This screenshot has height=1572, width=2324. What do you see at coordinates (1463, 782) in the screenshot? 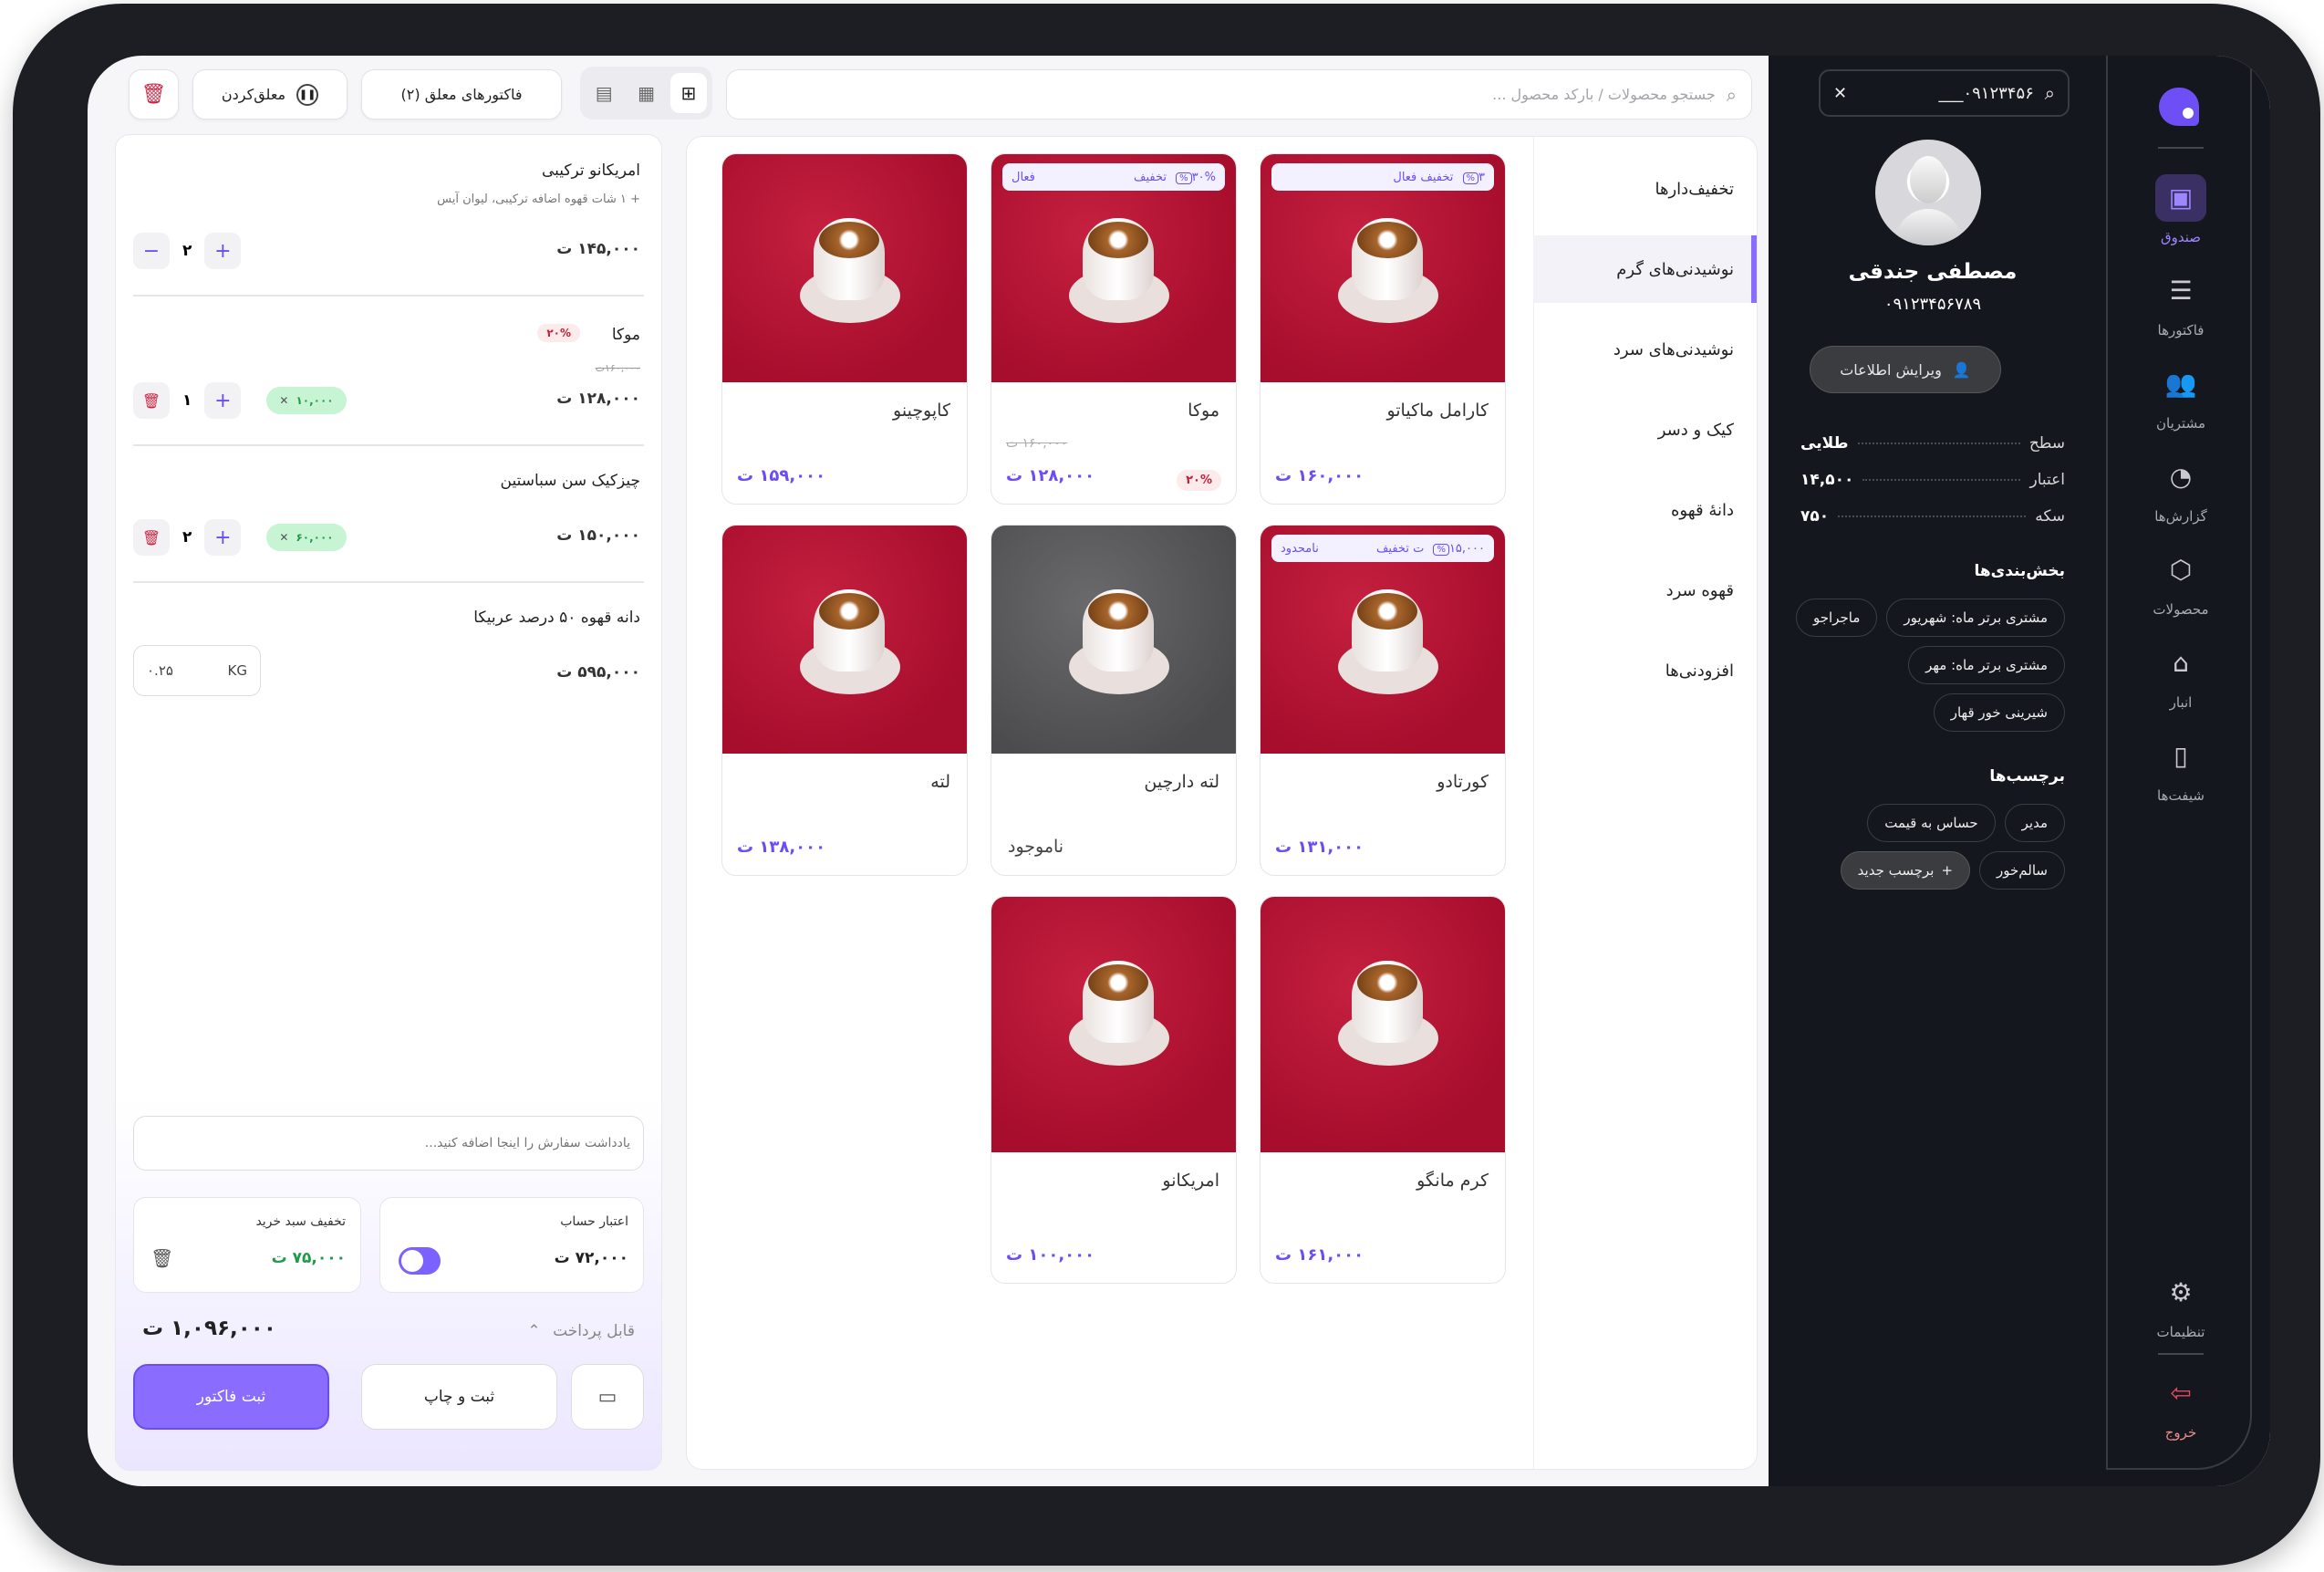
I see `product-name: کورتادو` at bounding box center [1463, 782].